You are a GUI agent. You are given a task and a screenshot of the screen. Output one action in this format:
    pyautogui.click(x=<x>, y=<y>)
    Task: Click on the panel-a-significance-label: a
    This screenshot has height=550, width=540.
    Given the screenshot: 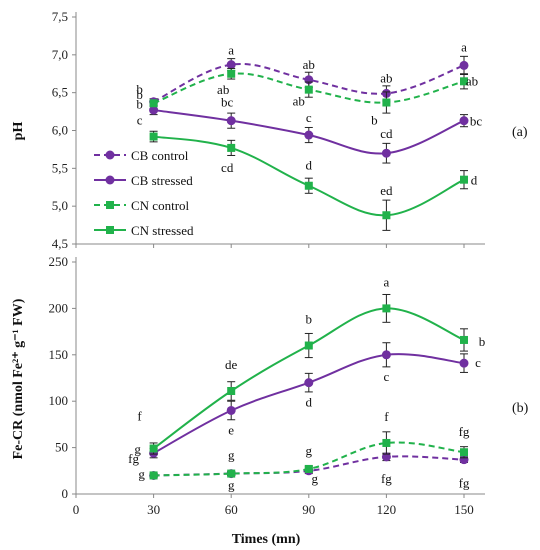 What is the action you would take?
    pyautogui.click(x=231, y=50)
    